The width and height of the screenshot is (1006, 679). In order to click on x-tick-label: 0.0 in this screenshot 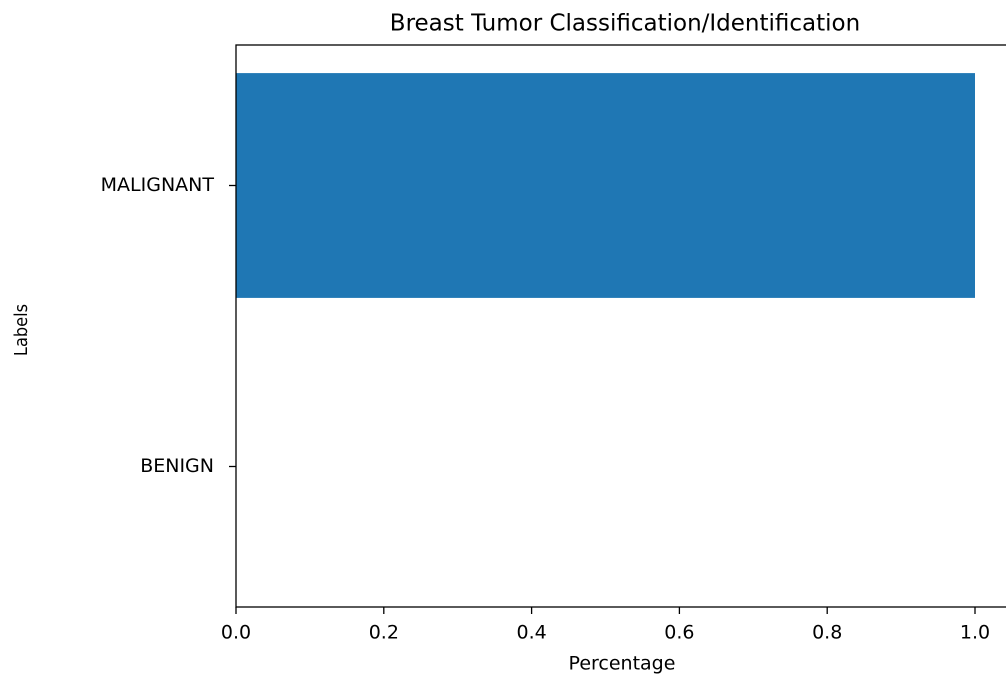, I will do `click(236, 633)`.